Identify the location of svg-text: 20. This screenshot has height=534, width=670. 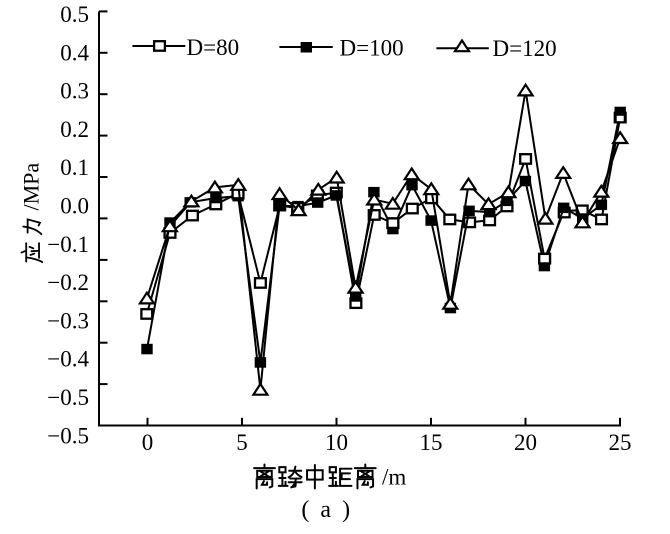
(525, 442).